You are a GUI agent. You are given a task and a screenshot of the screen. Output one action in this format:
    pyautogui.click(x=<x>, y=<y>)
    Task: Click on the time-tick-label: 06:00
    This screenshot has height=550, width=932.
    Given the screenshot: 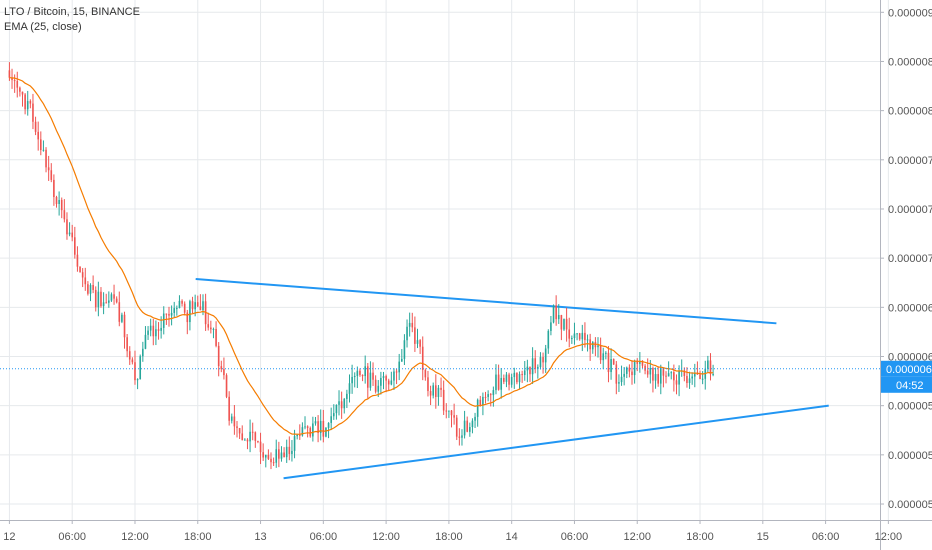 What is the action you would take?
    pyautogui.click(x=826, y=537)
    